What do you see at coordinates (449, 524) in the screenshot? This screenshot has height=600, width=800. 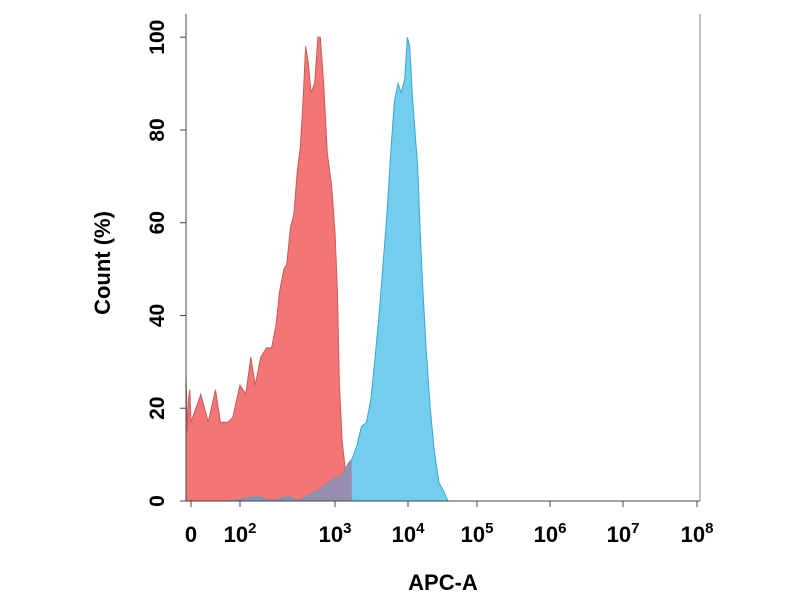 I see `x-axis-ticks: 0 10² 10³ 10⁴ 10⁵ 10⁶ 10⁷ 10⁸` at bounding box center [449, 524].